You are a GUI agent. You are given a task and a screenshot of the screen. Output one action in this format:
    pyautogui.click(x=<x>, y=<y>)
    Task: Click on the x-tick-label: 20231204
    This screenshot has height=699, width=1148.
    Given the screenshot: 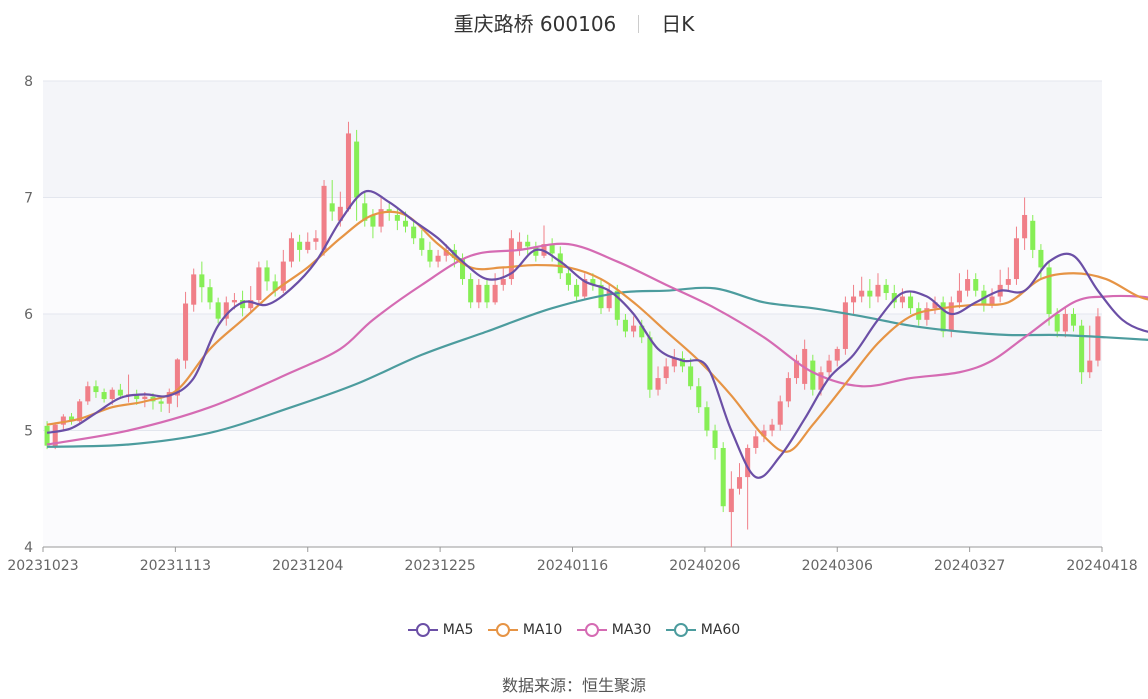 What is the action you would take?
    pyautogui.click(x=307, y=566)
    